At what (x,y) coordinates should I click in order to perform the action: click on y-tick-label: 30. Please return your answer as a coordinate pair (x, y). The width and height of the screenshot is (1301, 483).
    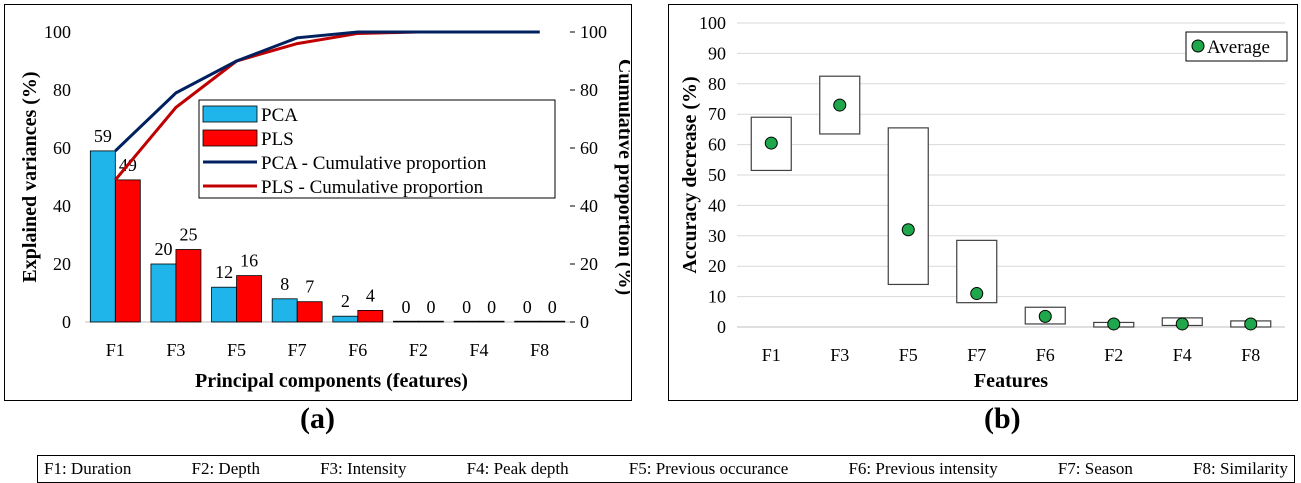
    Looking at the image, I should click on (717, 236).